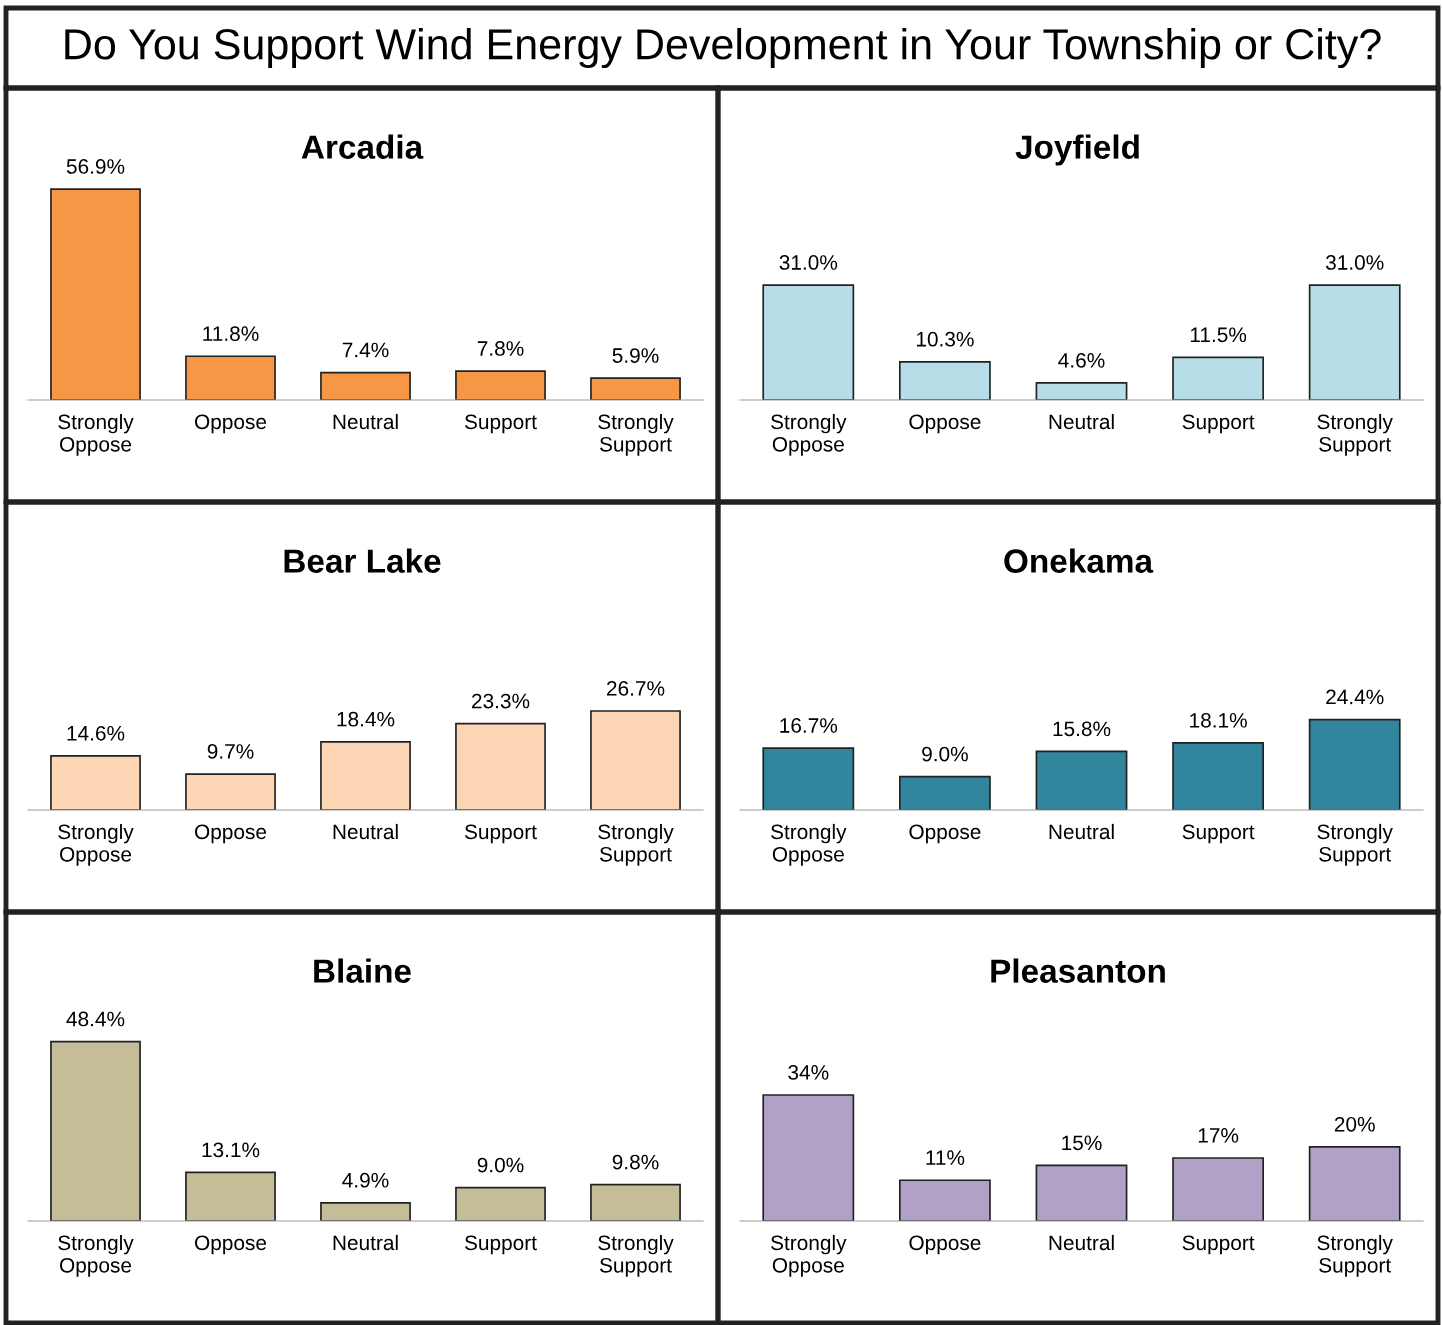 Image resolution: width=1443 pixels, height=1325 pixels. Describe the element at coordinates (1218, 1135) in the screenshot. I see `data-label: 17%` at that location.